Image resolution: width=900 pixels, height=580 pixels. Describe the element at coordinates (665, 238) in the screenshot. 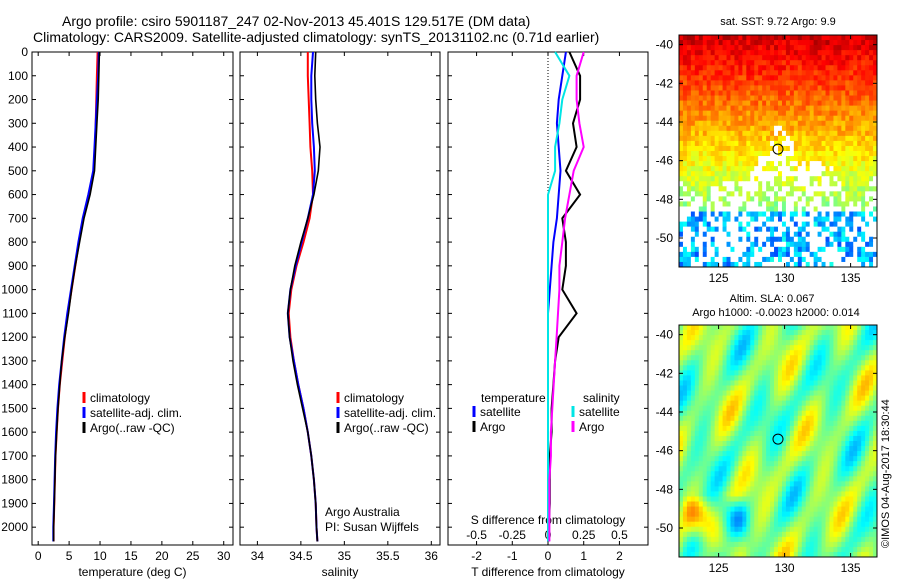

I see `y-tick-label: -50` at that location.